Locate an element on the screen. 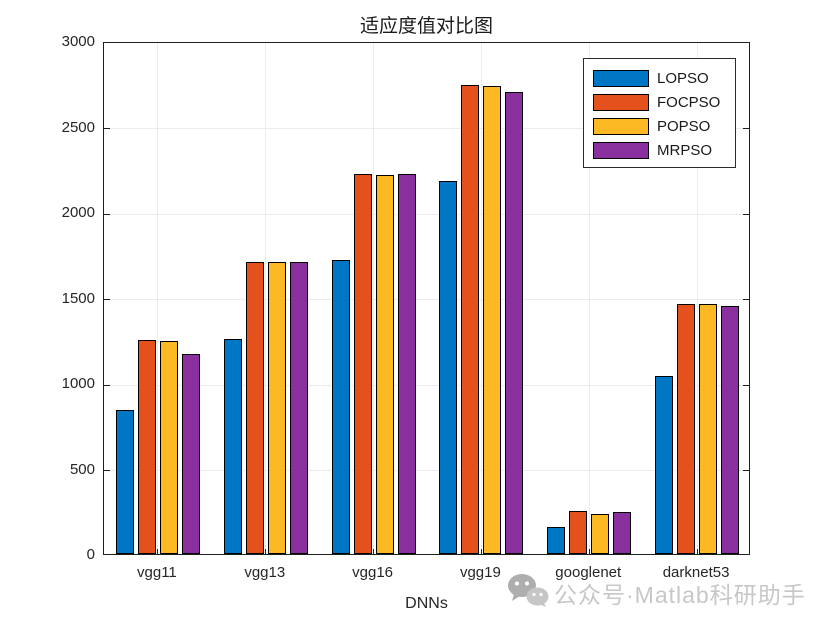 The image size is (828, 621). legend-item-popso: POPSO is located at coordinates (664, 126).